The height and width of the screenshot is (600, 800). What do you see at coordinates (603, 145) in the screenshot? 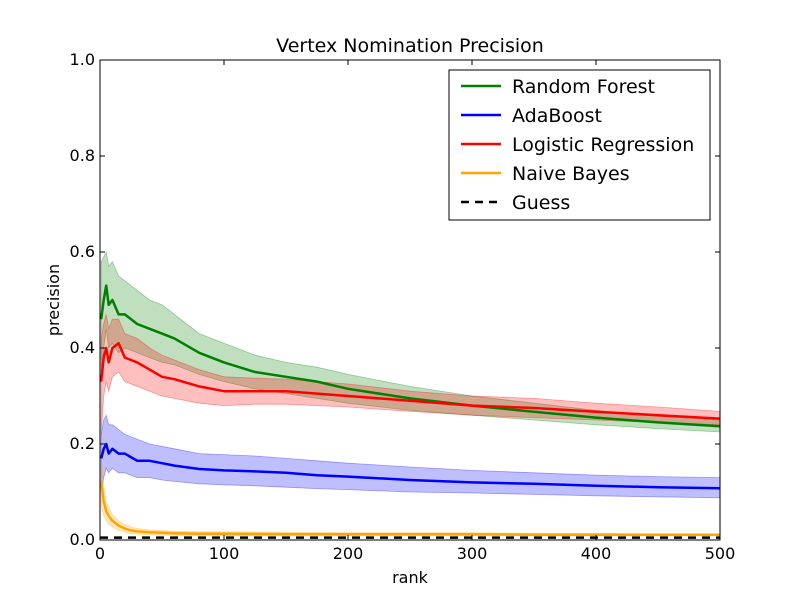
I see `legend-label-logistic-regression: Logistic Regression` at bounding box center [603, 145].